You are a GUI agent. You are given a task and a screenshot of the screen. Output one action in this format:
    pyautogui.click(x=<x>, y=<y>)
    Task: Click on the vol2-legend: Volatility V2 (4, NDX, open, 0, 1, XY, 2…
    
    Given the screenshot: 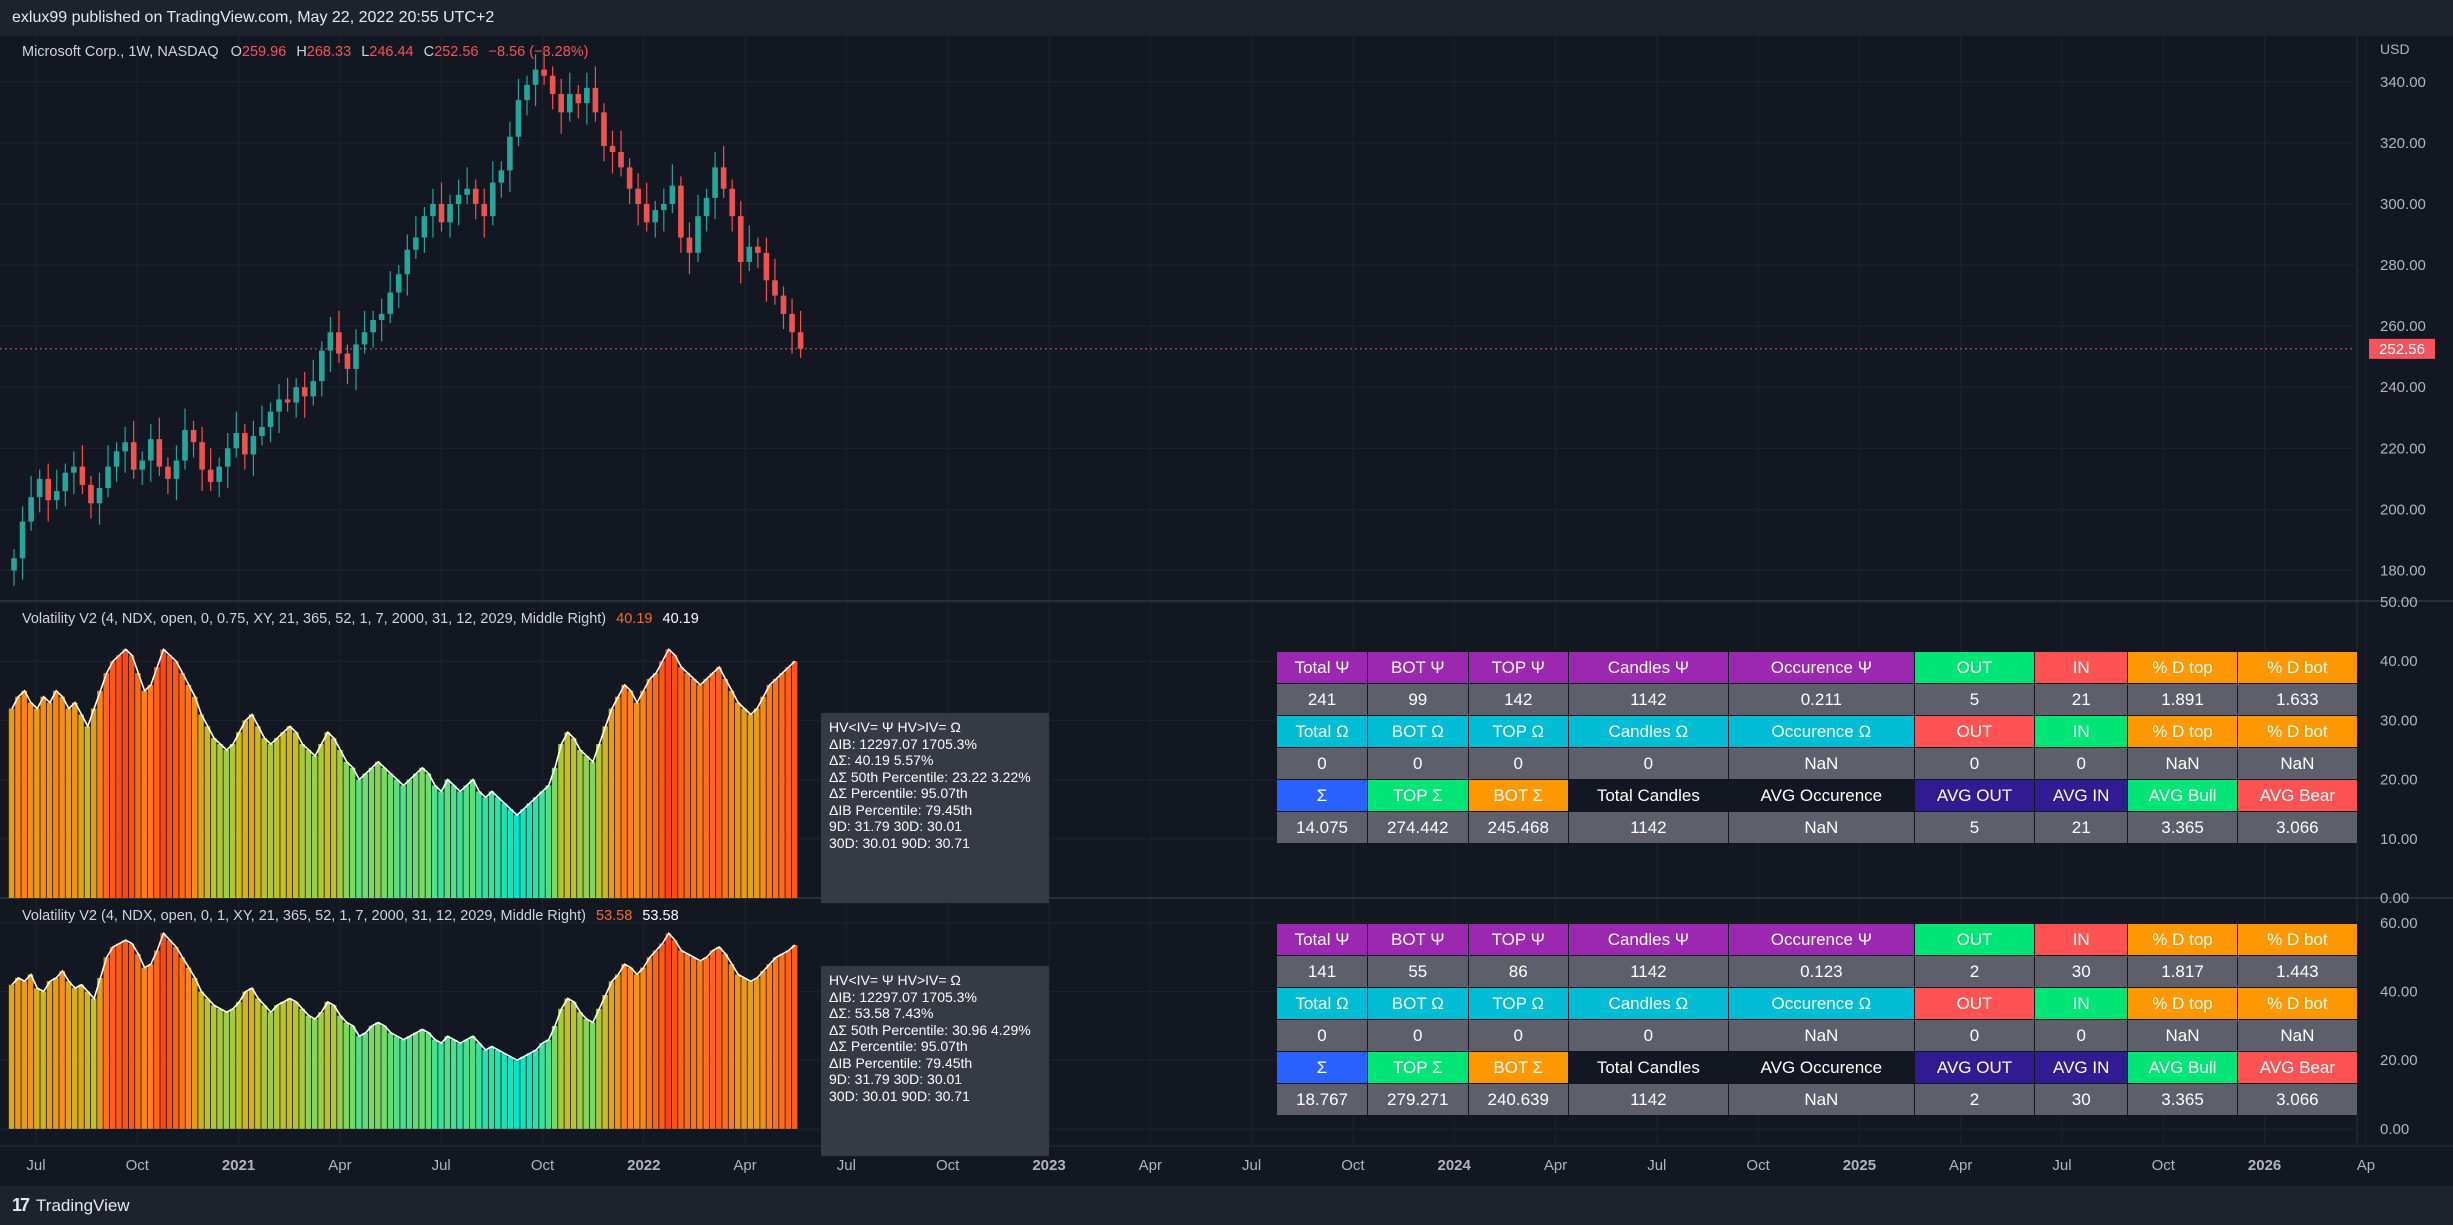 What is the action you would take?
    pyautogui.click(x=350, y=916)
    